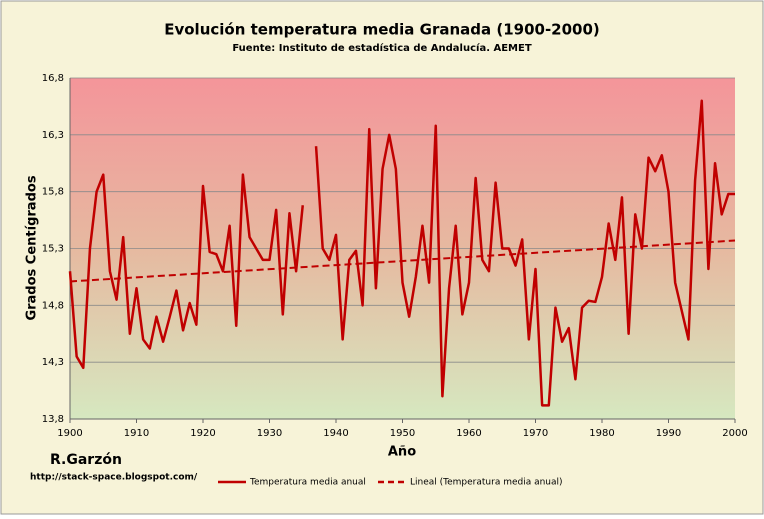 The width and height of the screenshot is (764, 519). Describe the element at coordinates (402, 433) in the screenshot. I see `x-tick-label: 1950` at that location.